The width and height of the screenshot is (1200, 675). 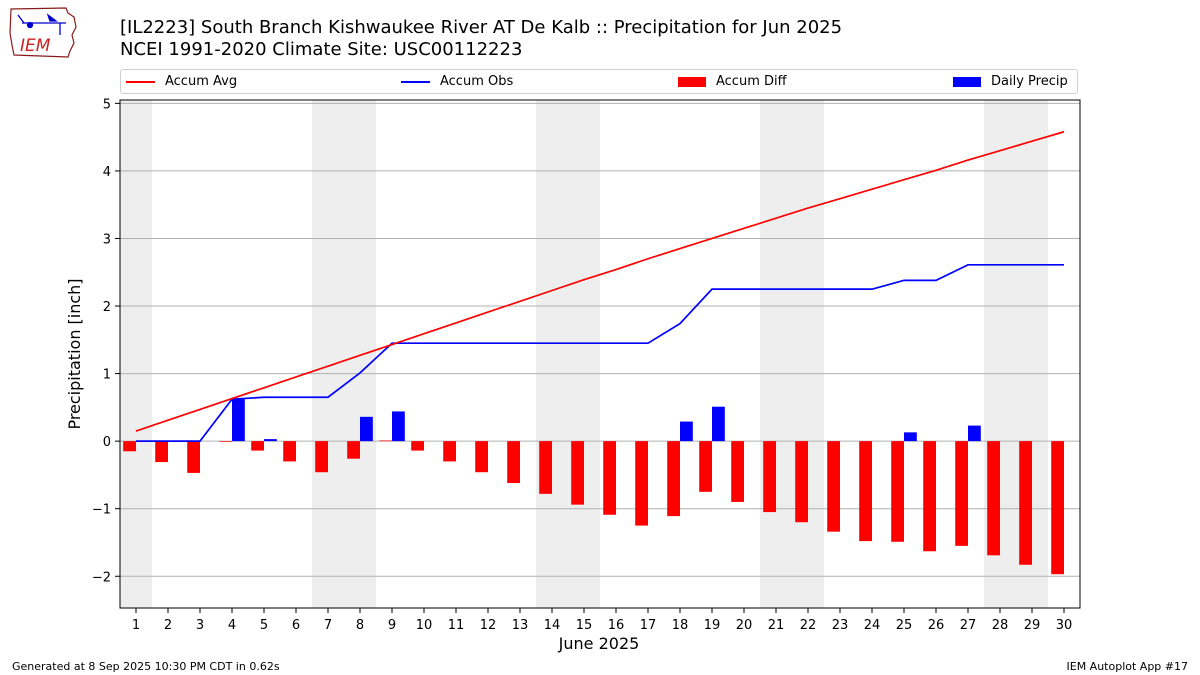 I want to click on y-tick-label: 5, so click(x=107, y=104).